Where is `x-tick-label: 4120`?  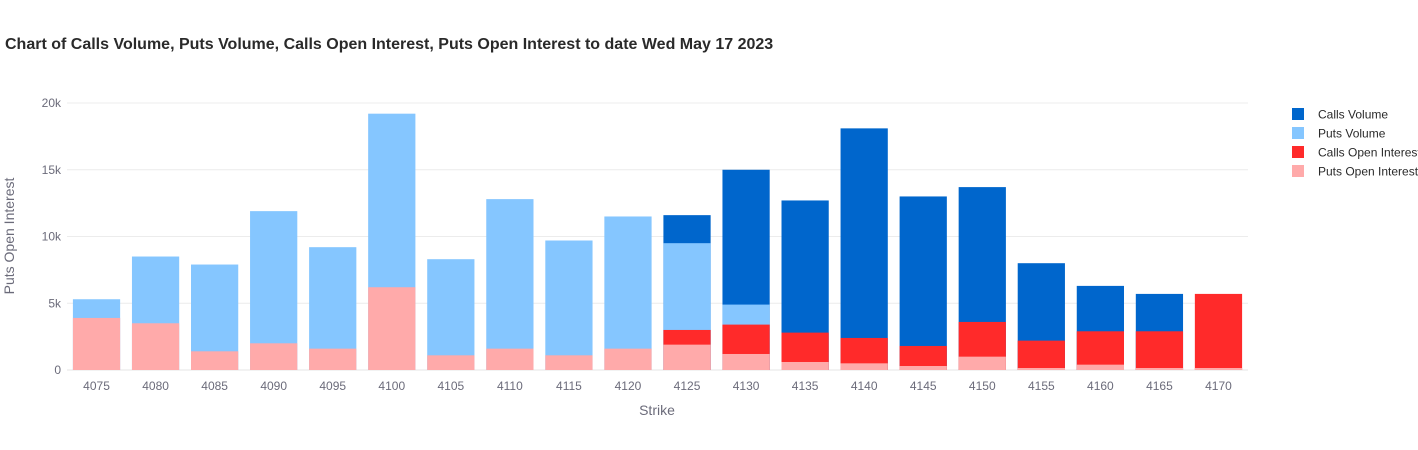
x-tick-label: 4120 is located at coordinates (628, 386).